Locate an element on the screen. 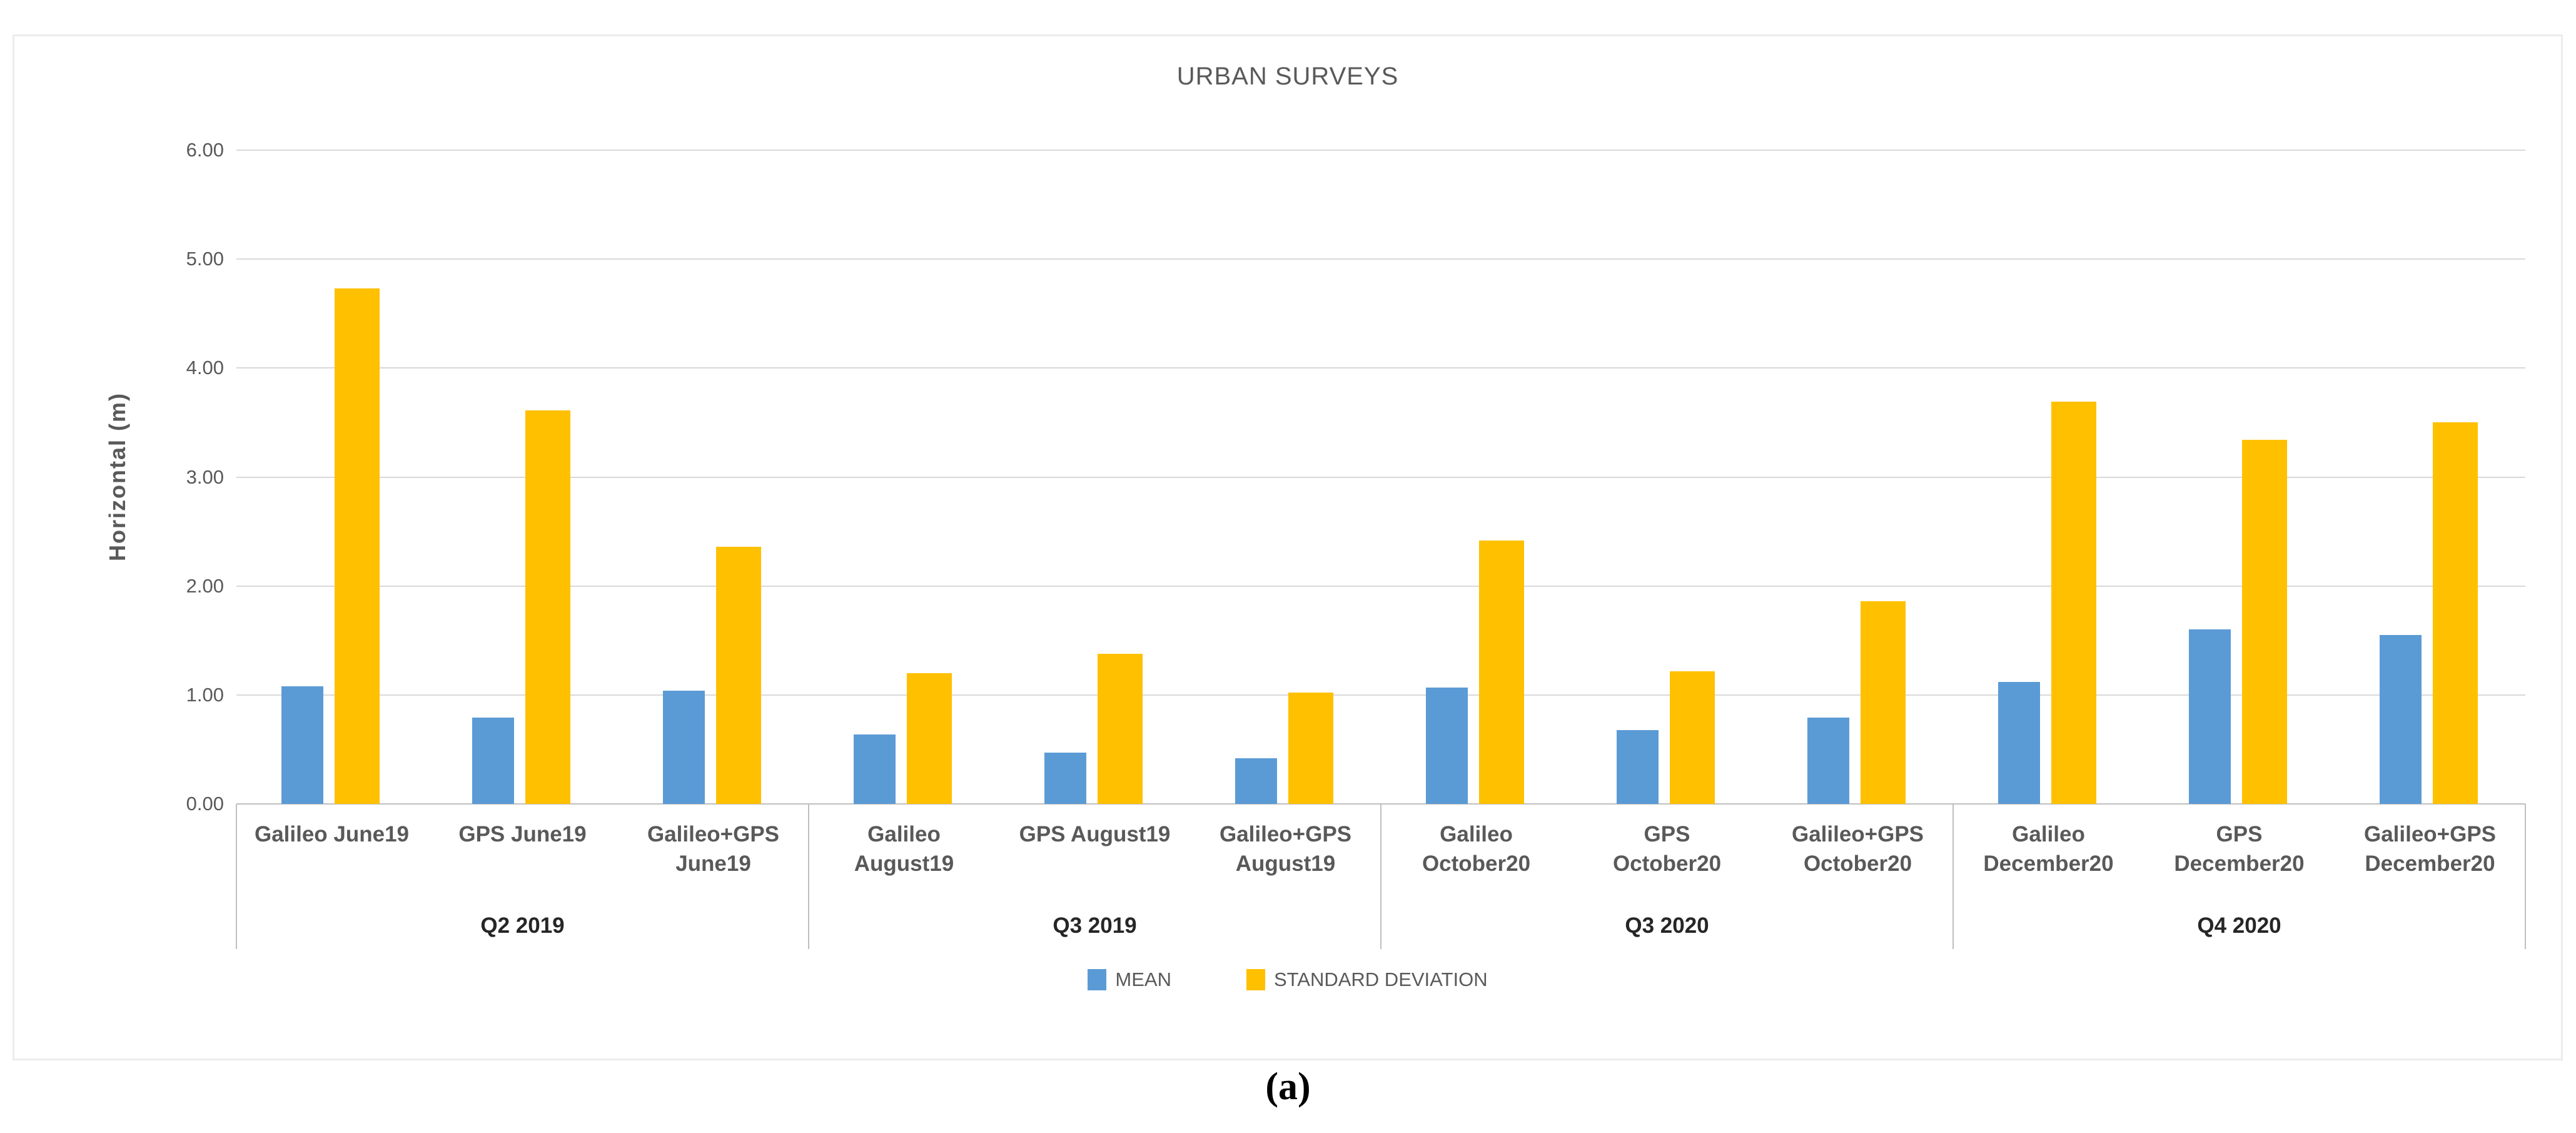 Image resolution: width=2576 pixels, height=1133 pixels. category-label: Galileo December20 is located at coordinates (2049, 849).